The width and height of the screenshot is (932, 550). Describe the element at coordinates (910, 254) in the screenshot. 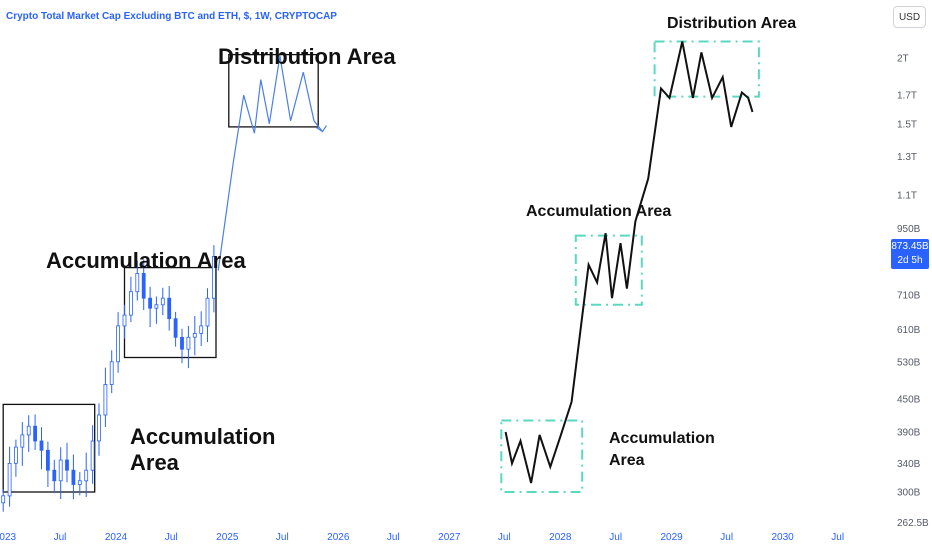

I see `last-price-tag: 873.45B 2d 5h` at that location.